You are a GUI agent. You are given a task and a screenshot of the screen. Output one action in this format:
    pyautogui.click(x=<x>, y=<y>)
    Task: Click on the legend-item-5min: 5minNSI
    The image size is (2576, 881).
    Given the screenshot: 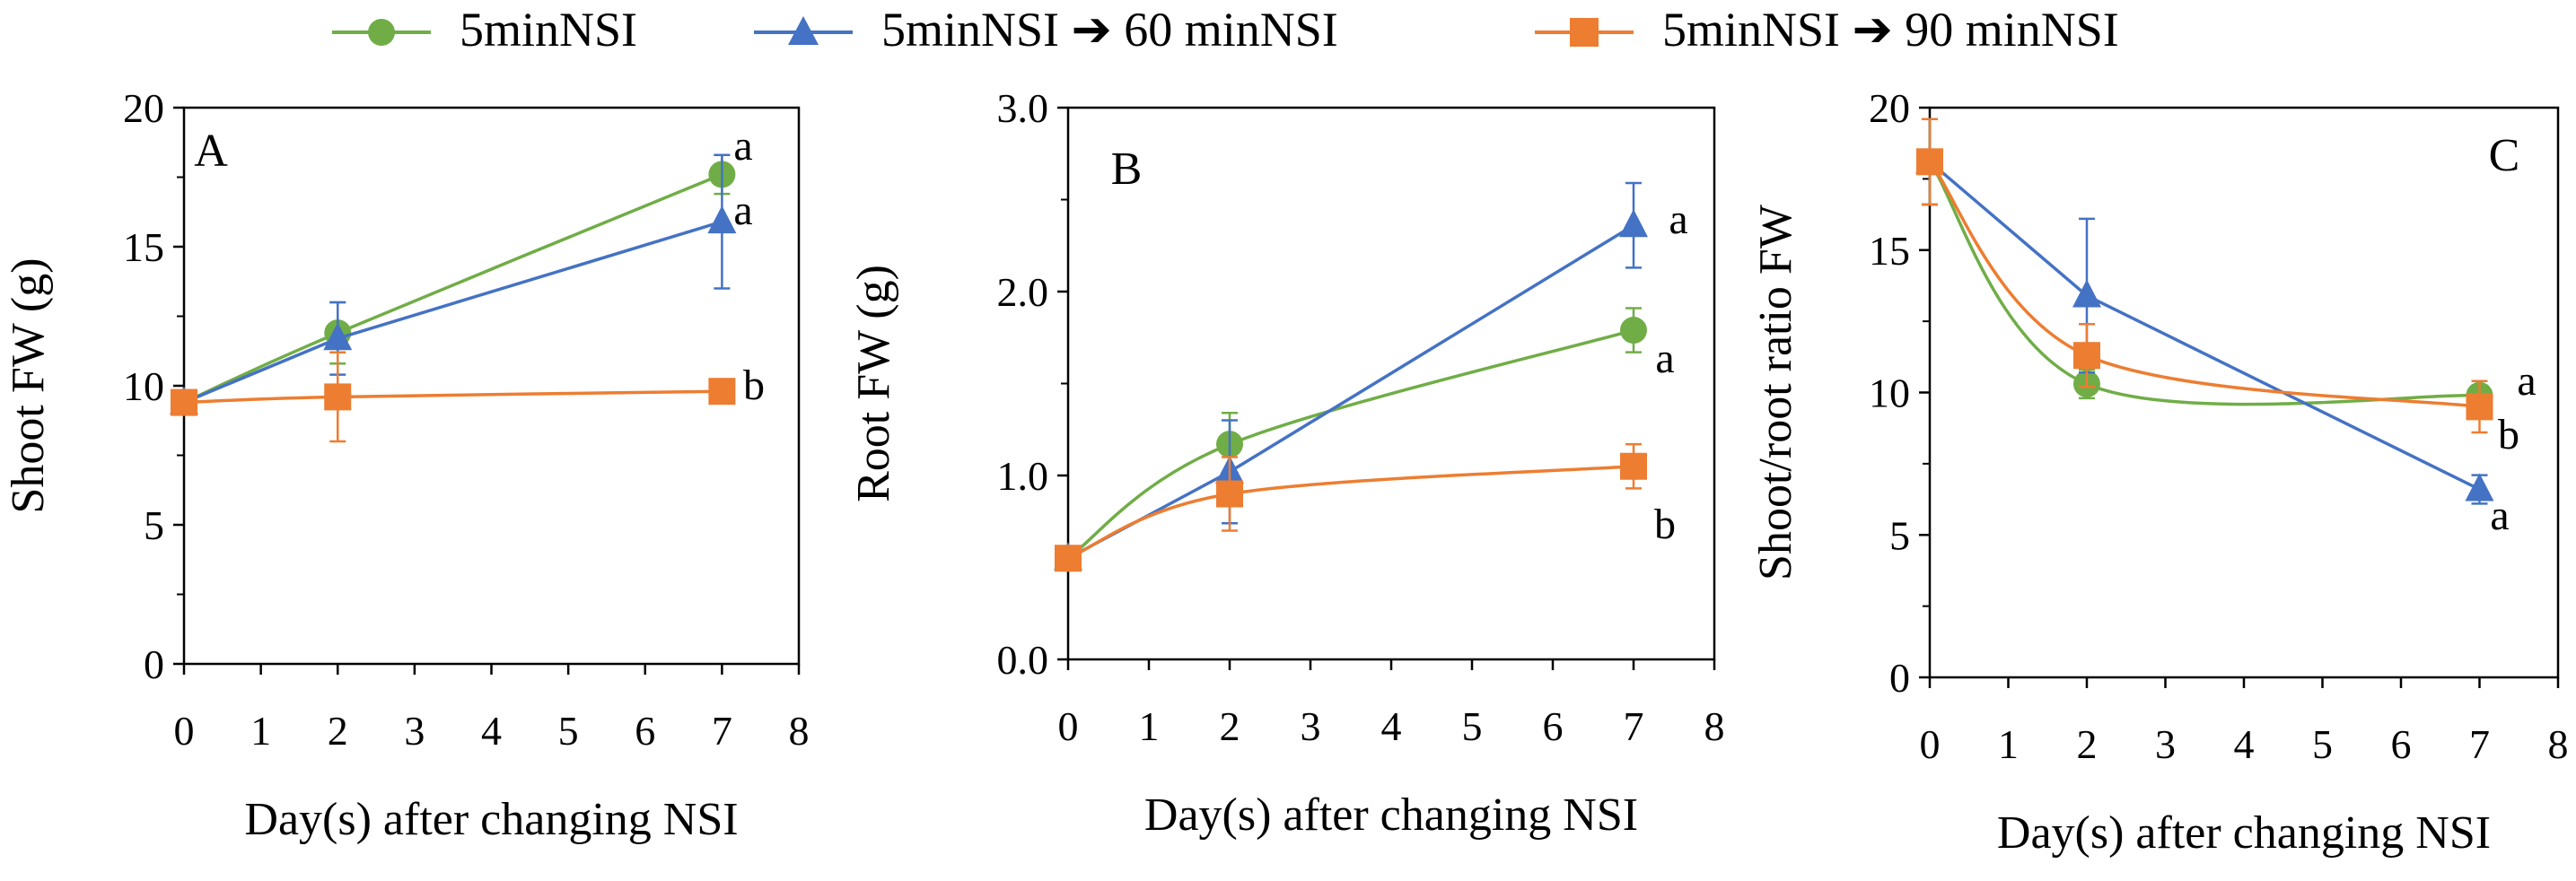 What is the action you would take?
    pyautogui.click(x=484, y=30)
    